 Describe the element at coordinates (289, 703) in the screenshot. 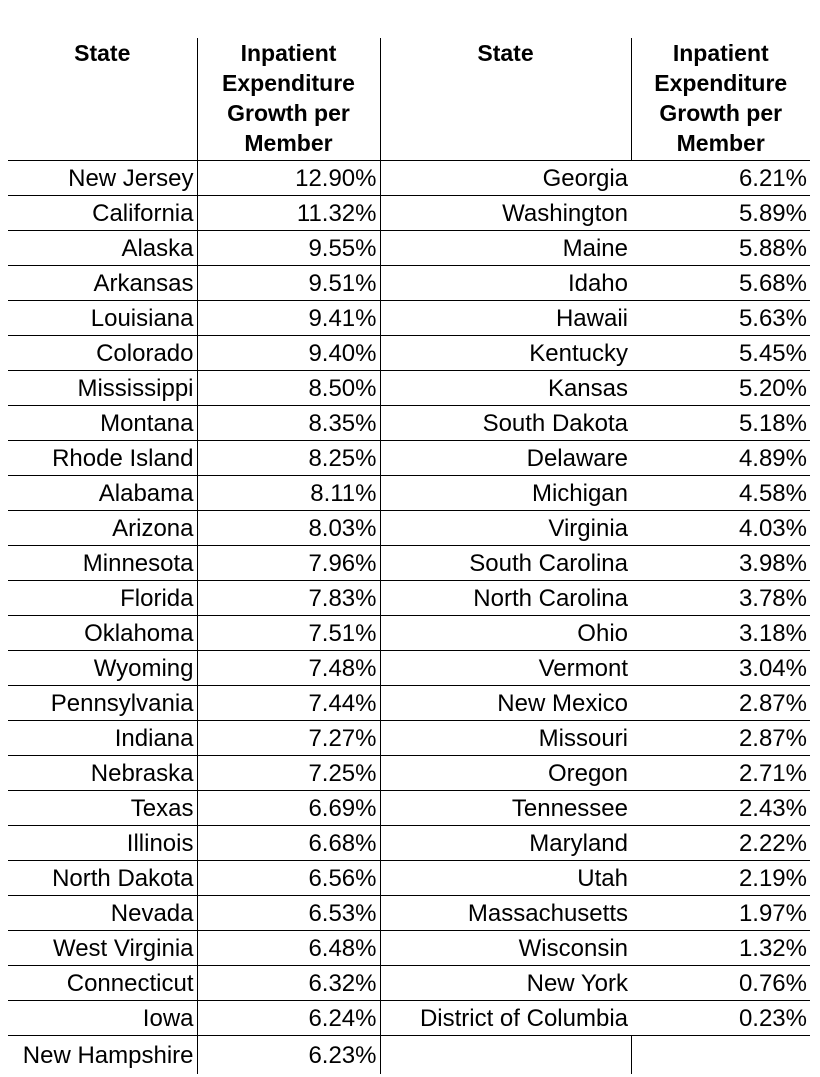

I see `growth-left-cell: 7.44%` at that location.